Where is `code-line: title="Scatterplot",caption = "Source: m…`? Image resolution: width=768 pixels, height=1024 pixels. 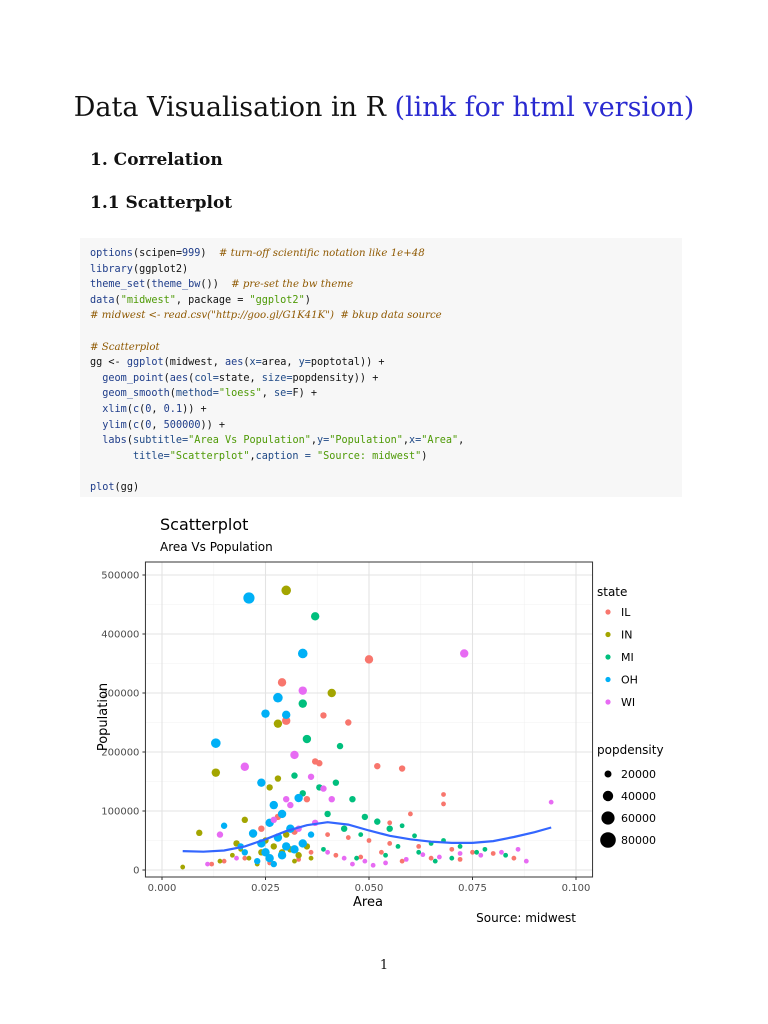
code-line: title="Scatterplot",caption = "Source: m… is located at coordinates (381, 457).